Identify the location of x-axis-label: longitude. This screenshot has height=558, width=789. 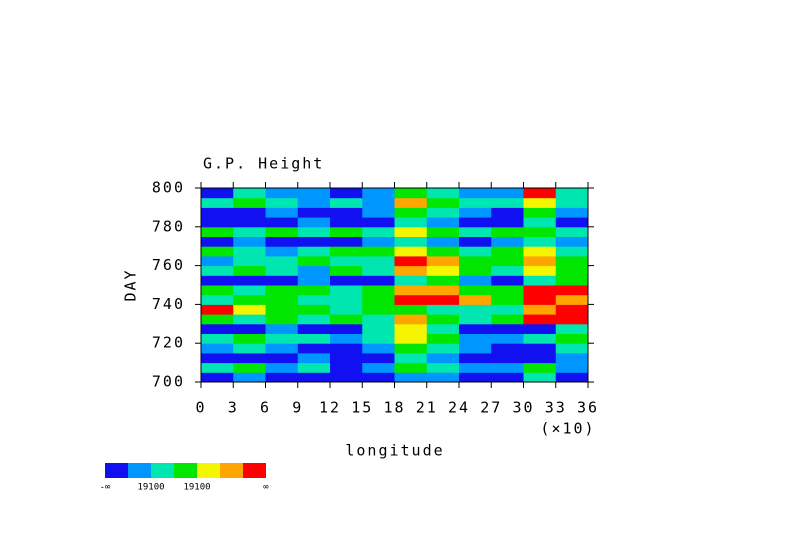
(394, 451).